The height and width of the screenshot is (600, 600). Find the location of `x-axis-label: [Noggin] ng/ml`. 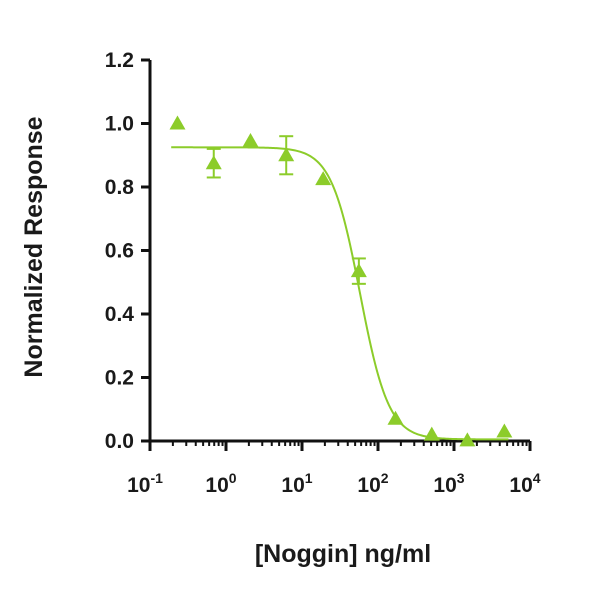

x-axis-label: [Noggin] ng/ml is located at coordinates (343, 554).